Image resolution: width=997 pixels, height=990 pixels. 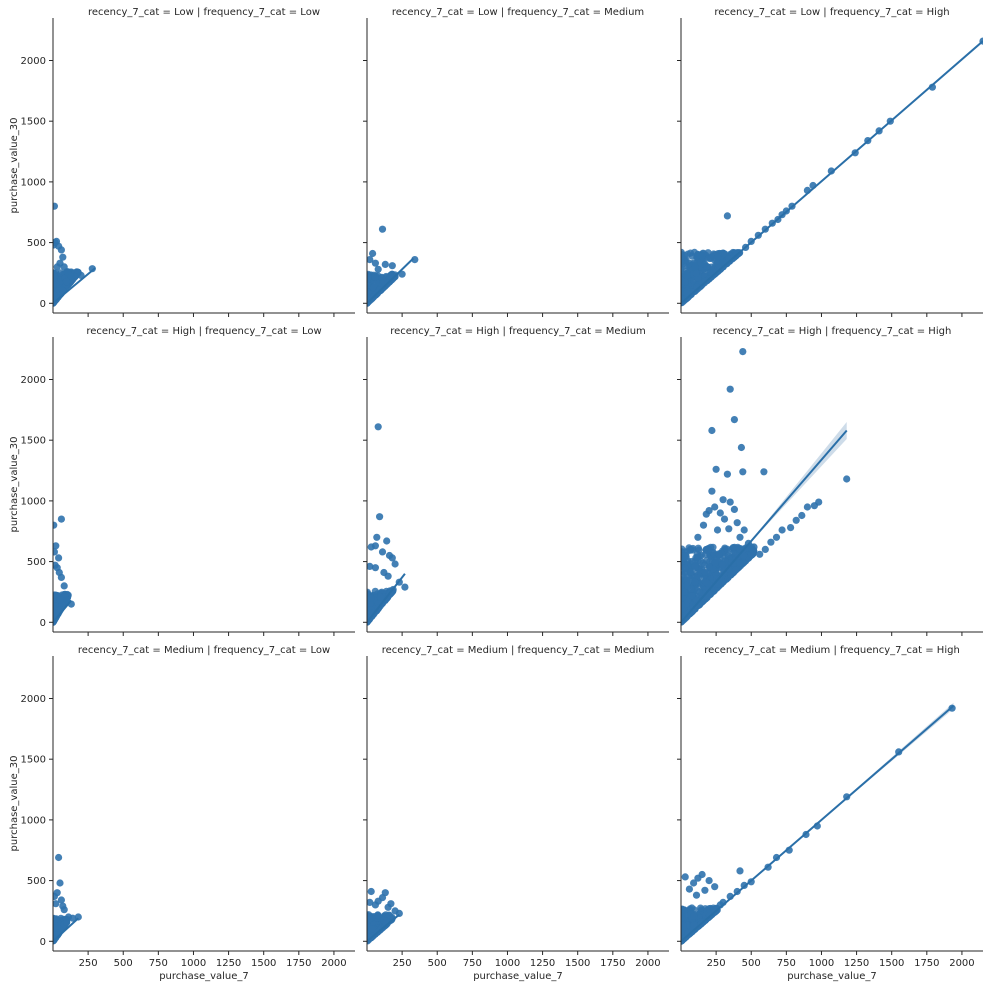 I want to click on y-tick-label: 1000, so click(x=33, y=182).